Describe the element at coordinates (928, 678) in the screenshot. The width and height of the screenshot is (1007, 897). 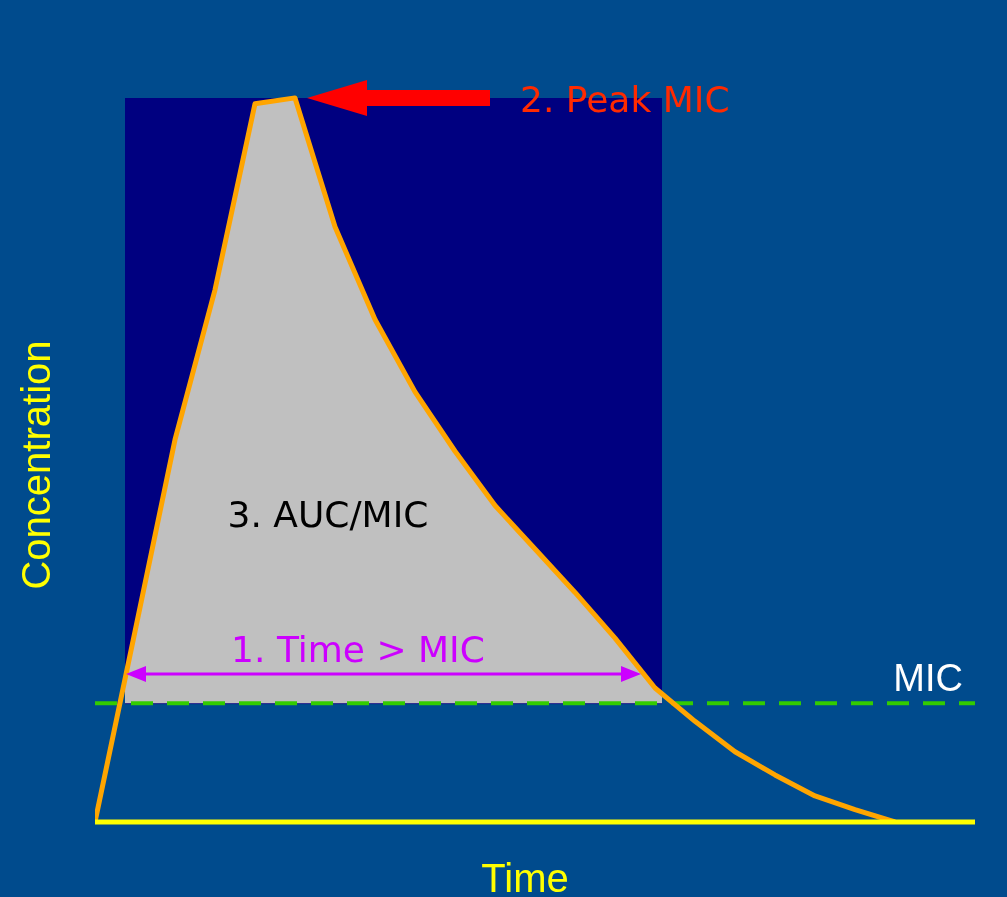
I see `ref-line-label: MIC` at that location.